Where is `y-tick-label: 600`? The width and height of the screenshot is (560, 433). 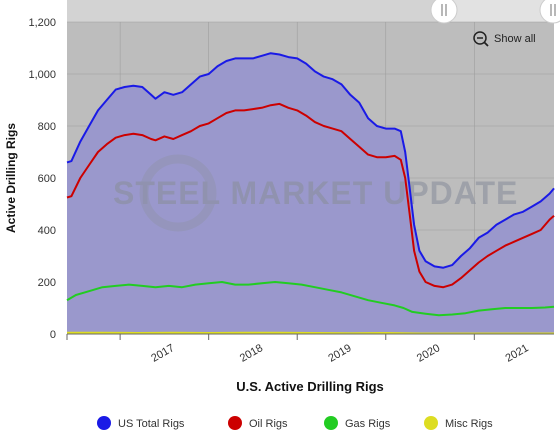 y-tick-label: 600 is located at coordinates (47, 179).